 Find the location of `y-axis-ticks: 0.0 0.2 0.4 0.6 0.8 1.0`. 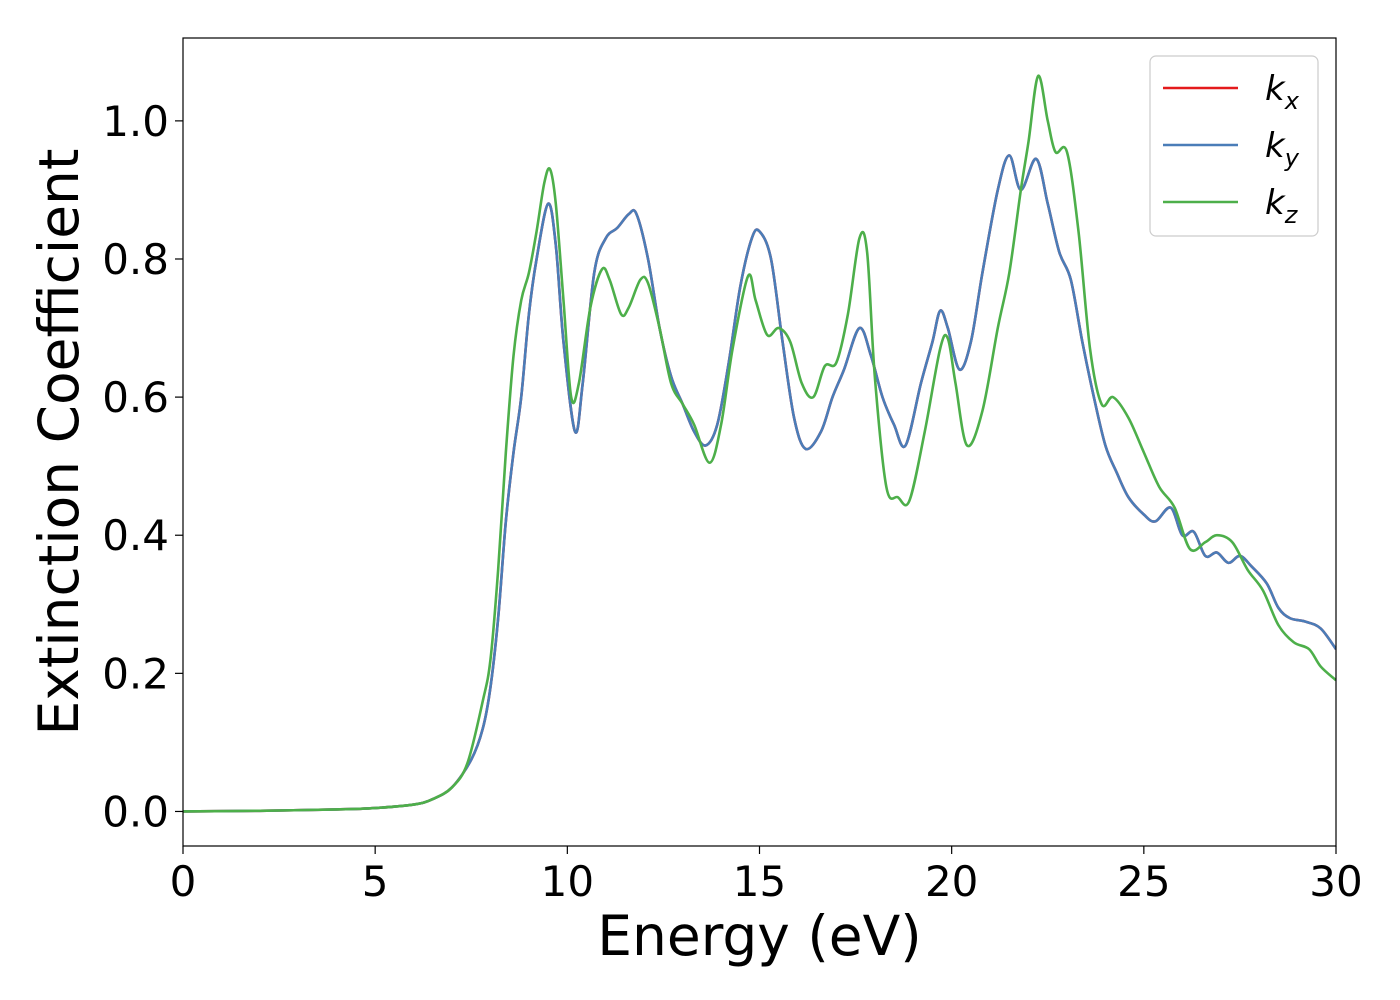

y-axis-ticks: 0.0 0.2 0.4 0.6 0.8 1.0 is located at coordinates (142, 466).